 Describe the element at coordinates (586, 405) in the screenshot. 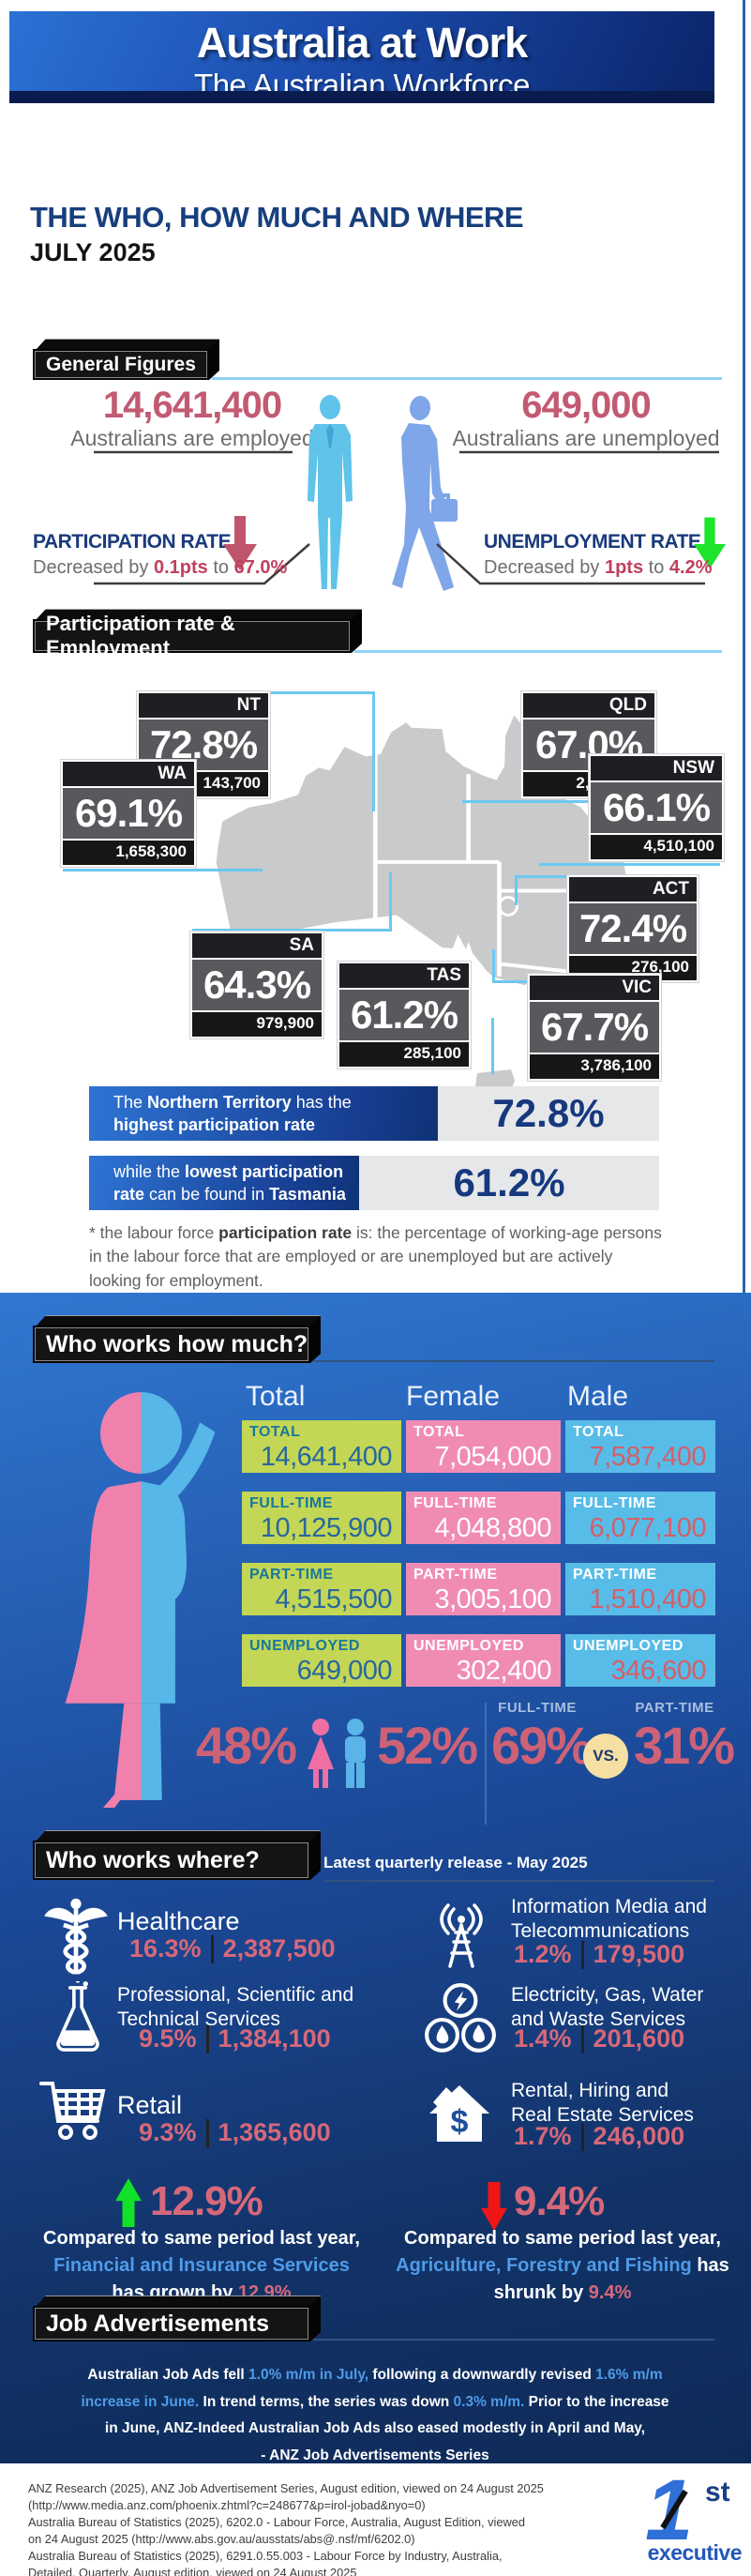

I see `unemployed-count: 649,000` at that location.